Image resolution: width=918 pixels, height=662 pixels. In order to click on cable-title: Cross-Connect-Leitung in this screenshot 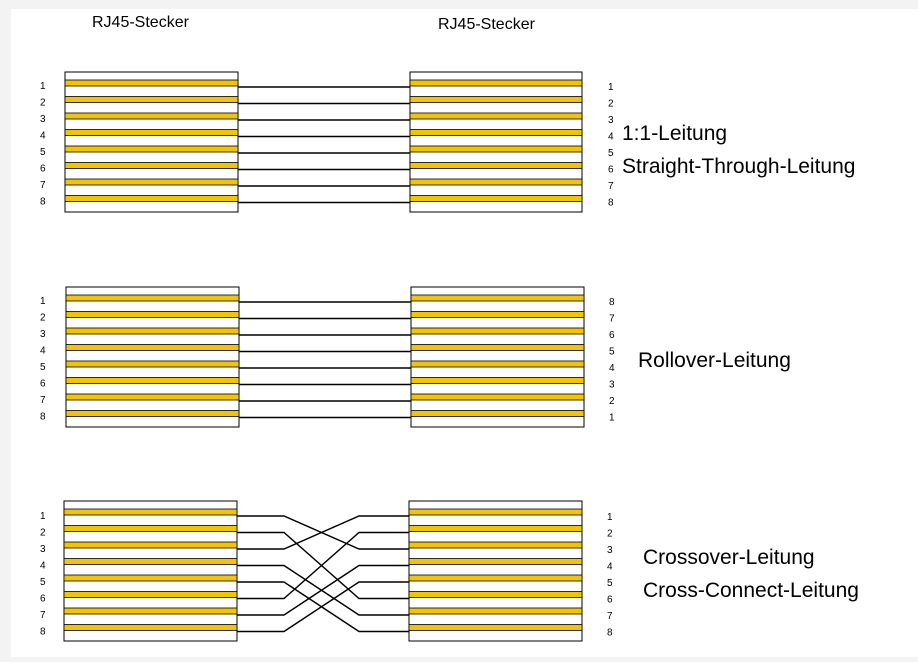, I will do `click(751, 590)`.